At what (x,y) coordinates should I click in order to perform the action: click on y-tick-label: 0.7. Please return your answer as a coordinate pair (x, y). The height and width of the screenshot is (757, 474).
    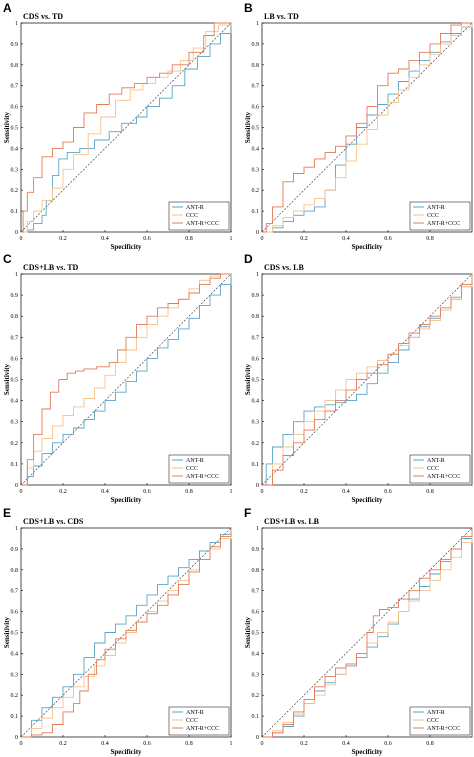
    Looking at the image, I should click on (15, 592).